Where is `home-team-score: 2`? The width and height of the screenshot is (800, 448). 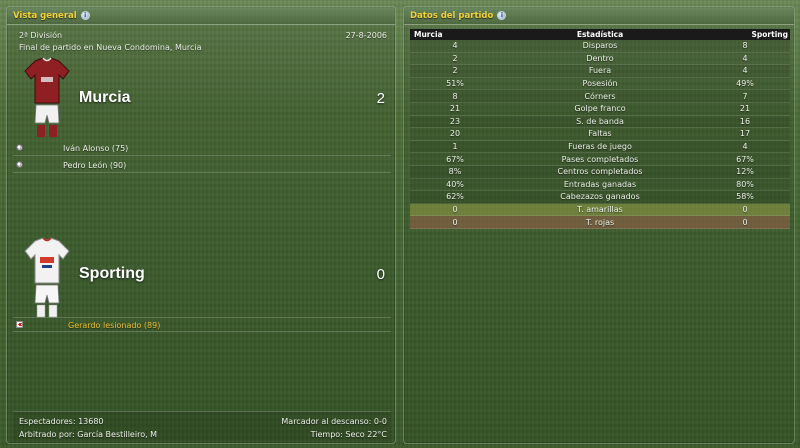 home-team-score: 2 is located at coordinates (380, 98).